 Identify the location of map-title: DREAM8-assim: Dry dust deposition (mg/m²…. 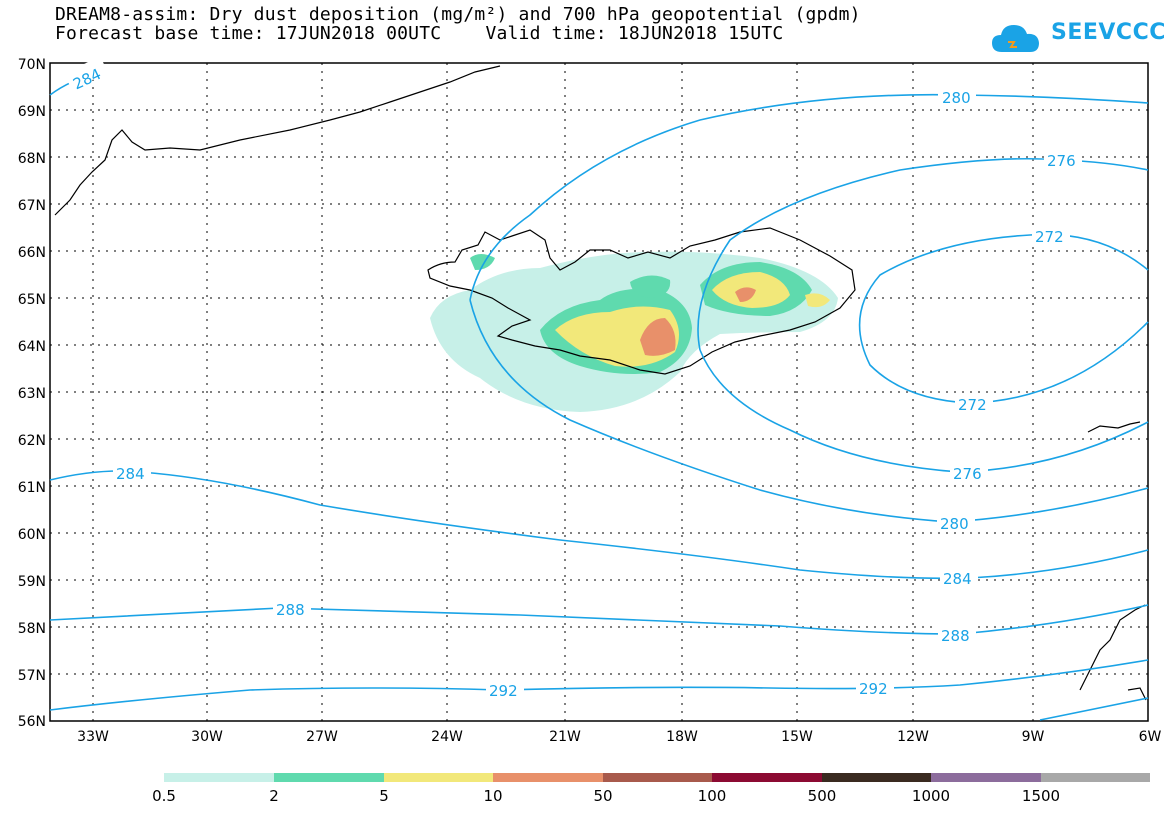
(458, 14).